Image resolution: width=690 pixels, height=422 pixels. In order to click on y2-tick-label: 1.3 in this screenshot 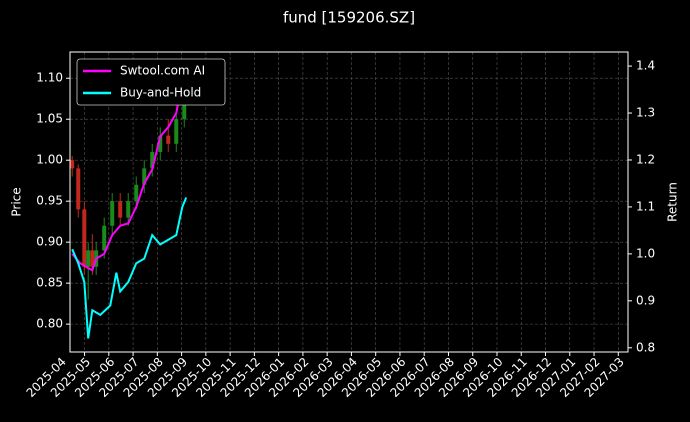, I will do `click(645, 113)`.